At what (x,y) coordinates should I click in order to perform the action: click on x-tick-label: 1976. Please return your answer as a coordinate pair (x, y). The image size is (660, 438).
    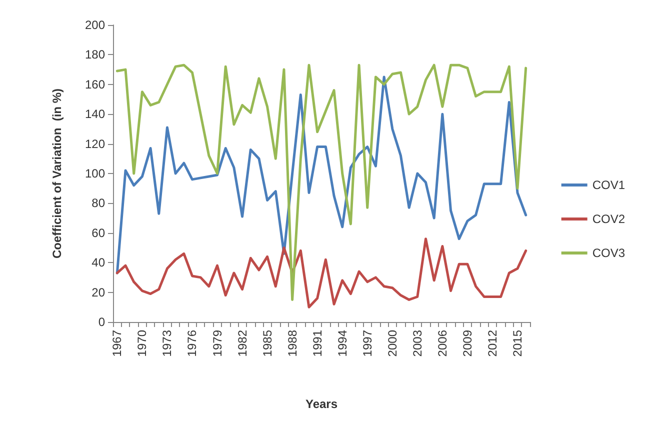
    Looking at the image, I should click on (192, 343).